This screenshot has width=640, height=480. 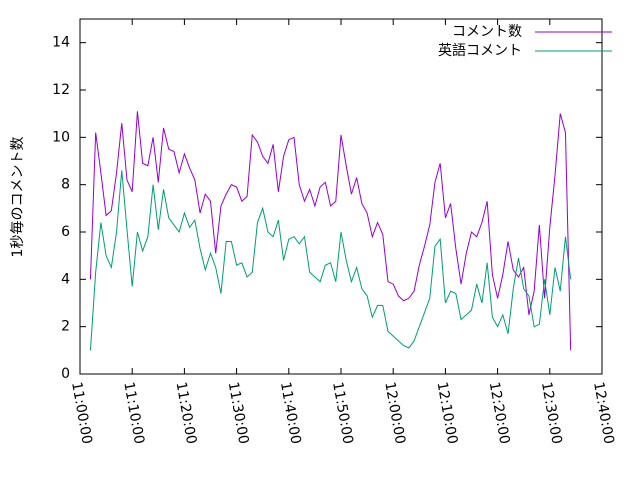 What do you see at coordinates (342, 413) in the screenshot?
I see `x-tick-label: 11:50:00` at bounding box center [342, 413].